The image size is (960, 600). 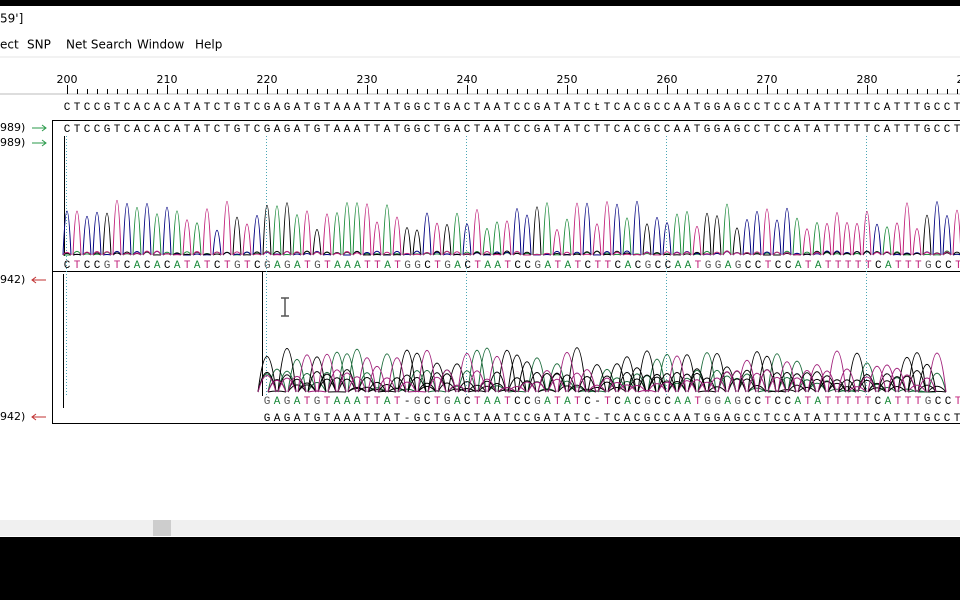 I want to click on menu-item: Help, so click(x=208, y=45).